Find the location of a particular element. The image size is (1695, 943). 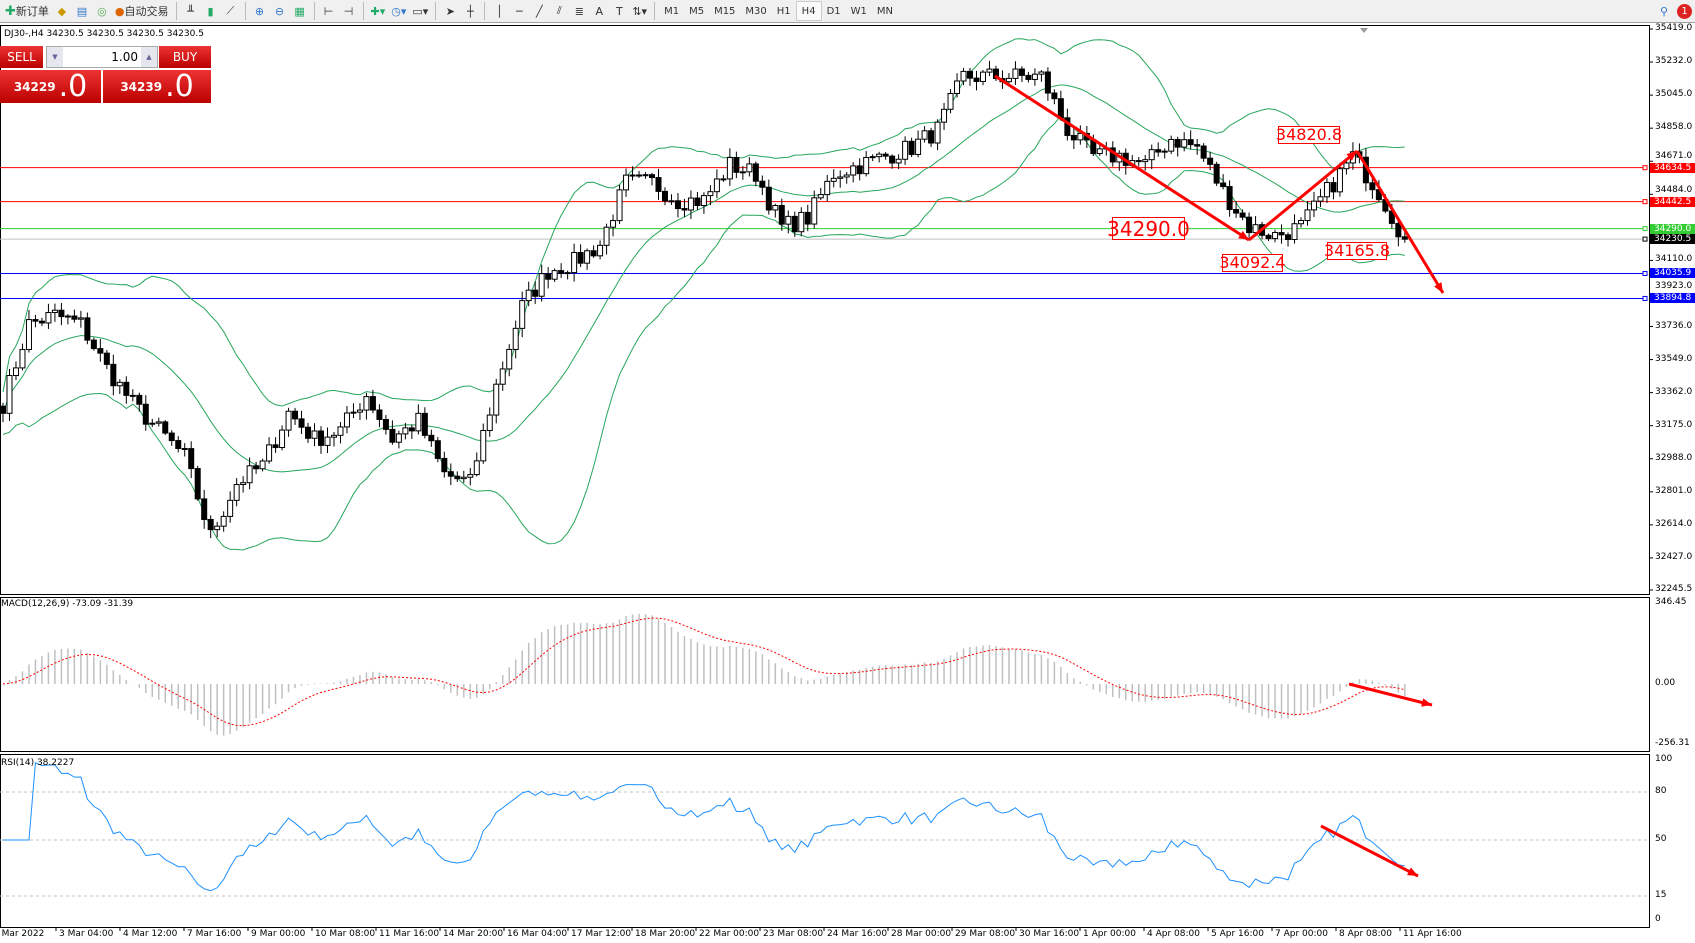

price-axis-label: 34110.0 is located at coordinates (1674, 259).